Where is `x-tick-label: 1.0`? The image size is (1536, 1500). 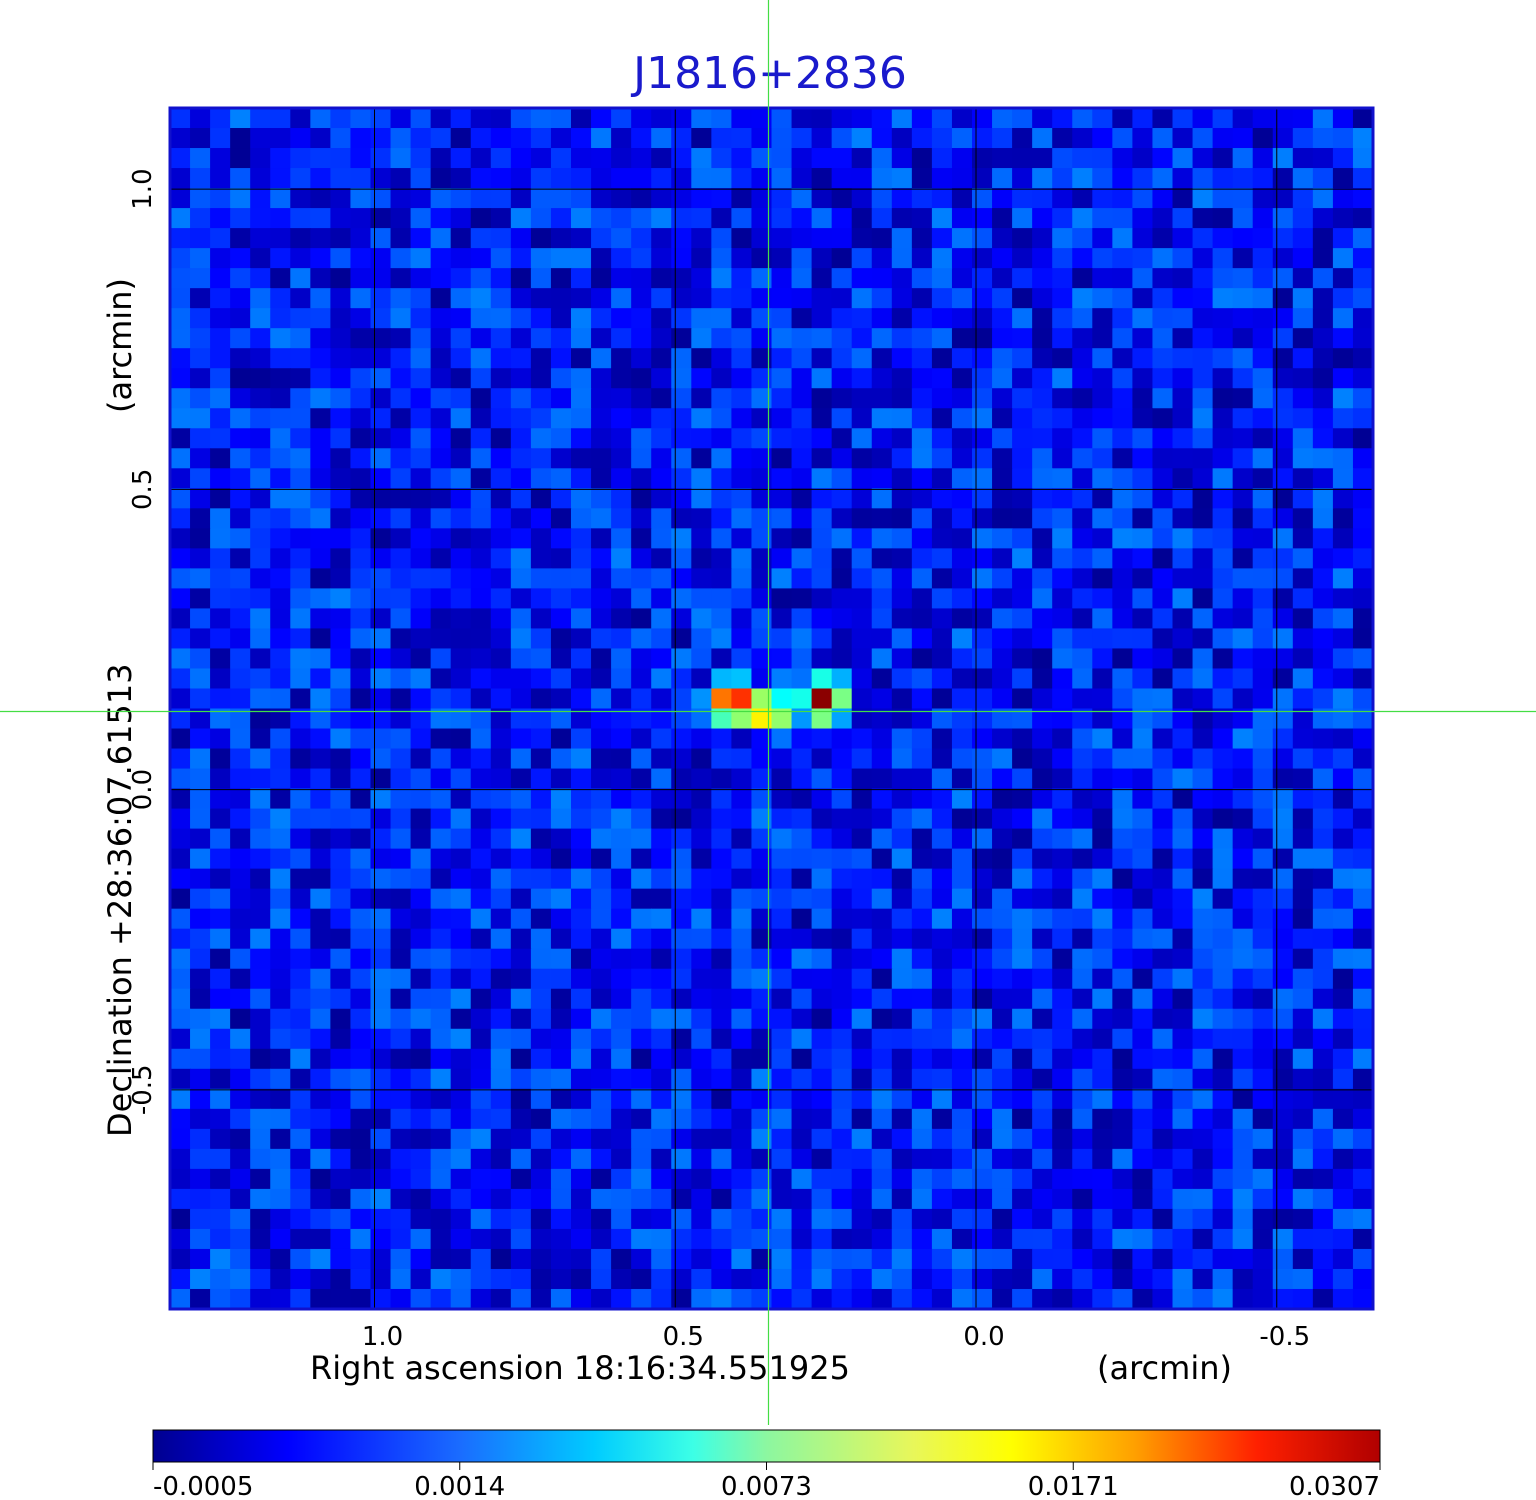
x-tick-label: 1.0 is located at coordinates (382, 1337).